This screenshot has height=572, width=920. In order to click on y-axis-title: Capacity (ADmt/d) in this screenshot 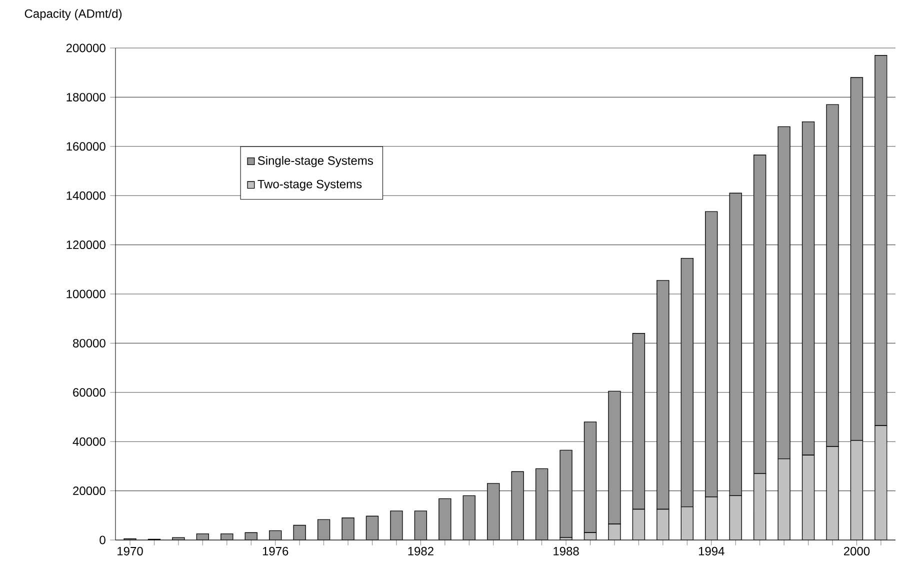, I will do `click(73, 14)`.